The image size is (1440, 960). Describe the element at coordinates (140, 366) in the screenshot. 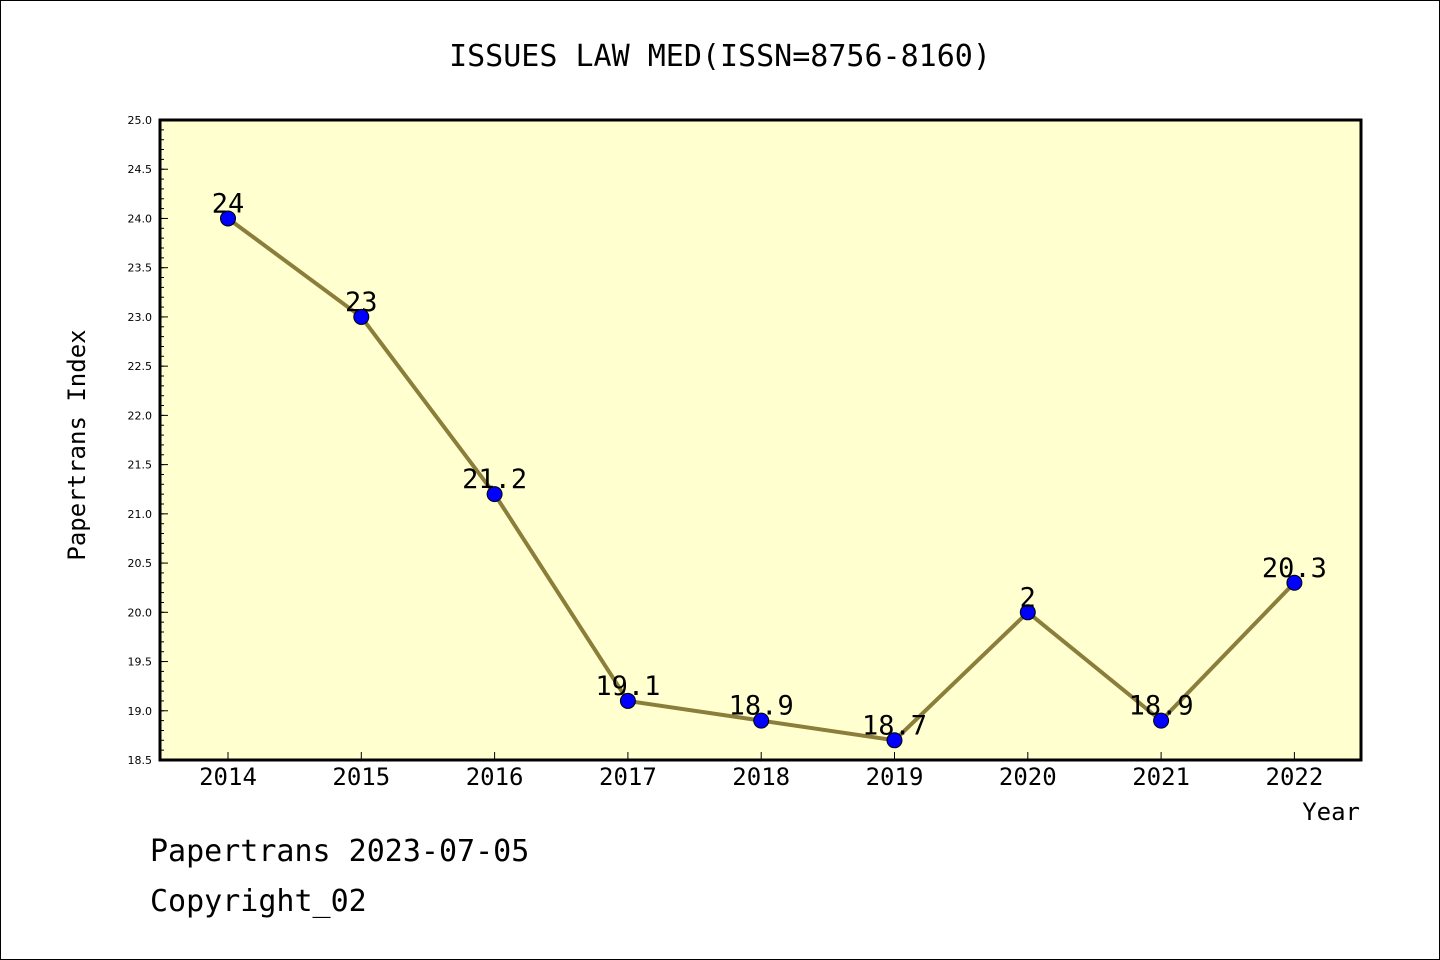

I see `y-tick-label: 22.5` at that location.